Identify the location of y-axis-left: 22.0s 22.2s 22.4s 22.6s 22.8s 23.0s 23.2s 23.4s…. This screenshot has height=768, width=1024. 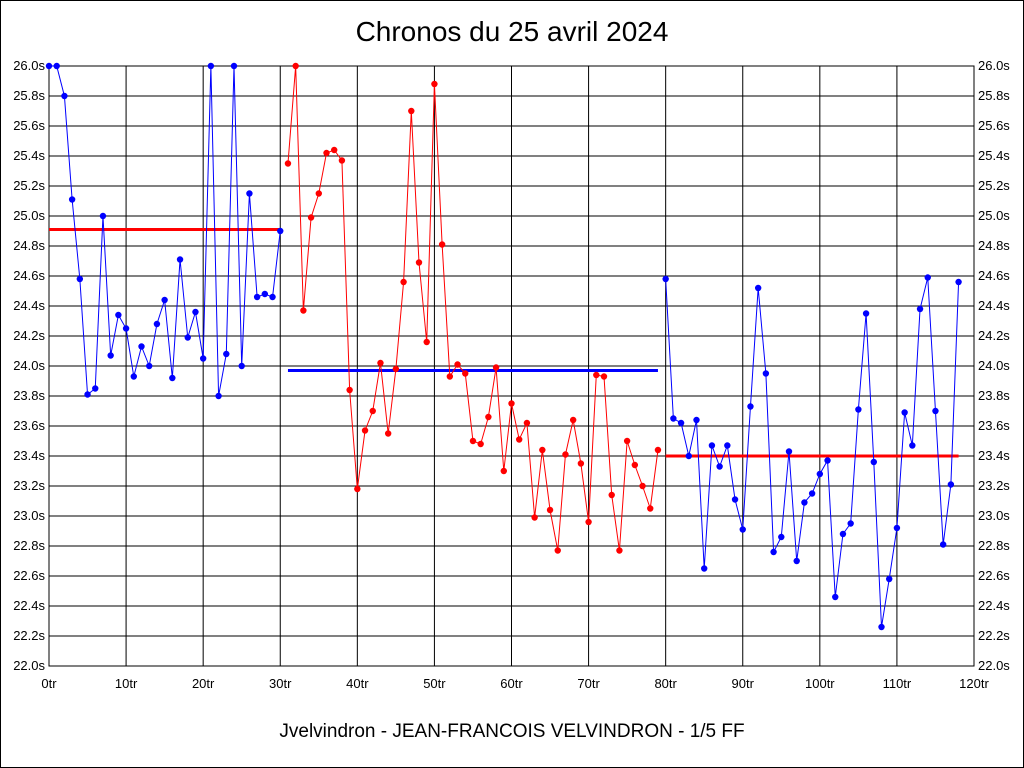
(29, 365).